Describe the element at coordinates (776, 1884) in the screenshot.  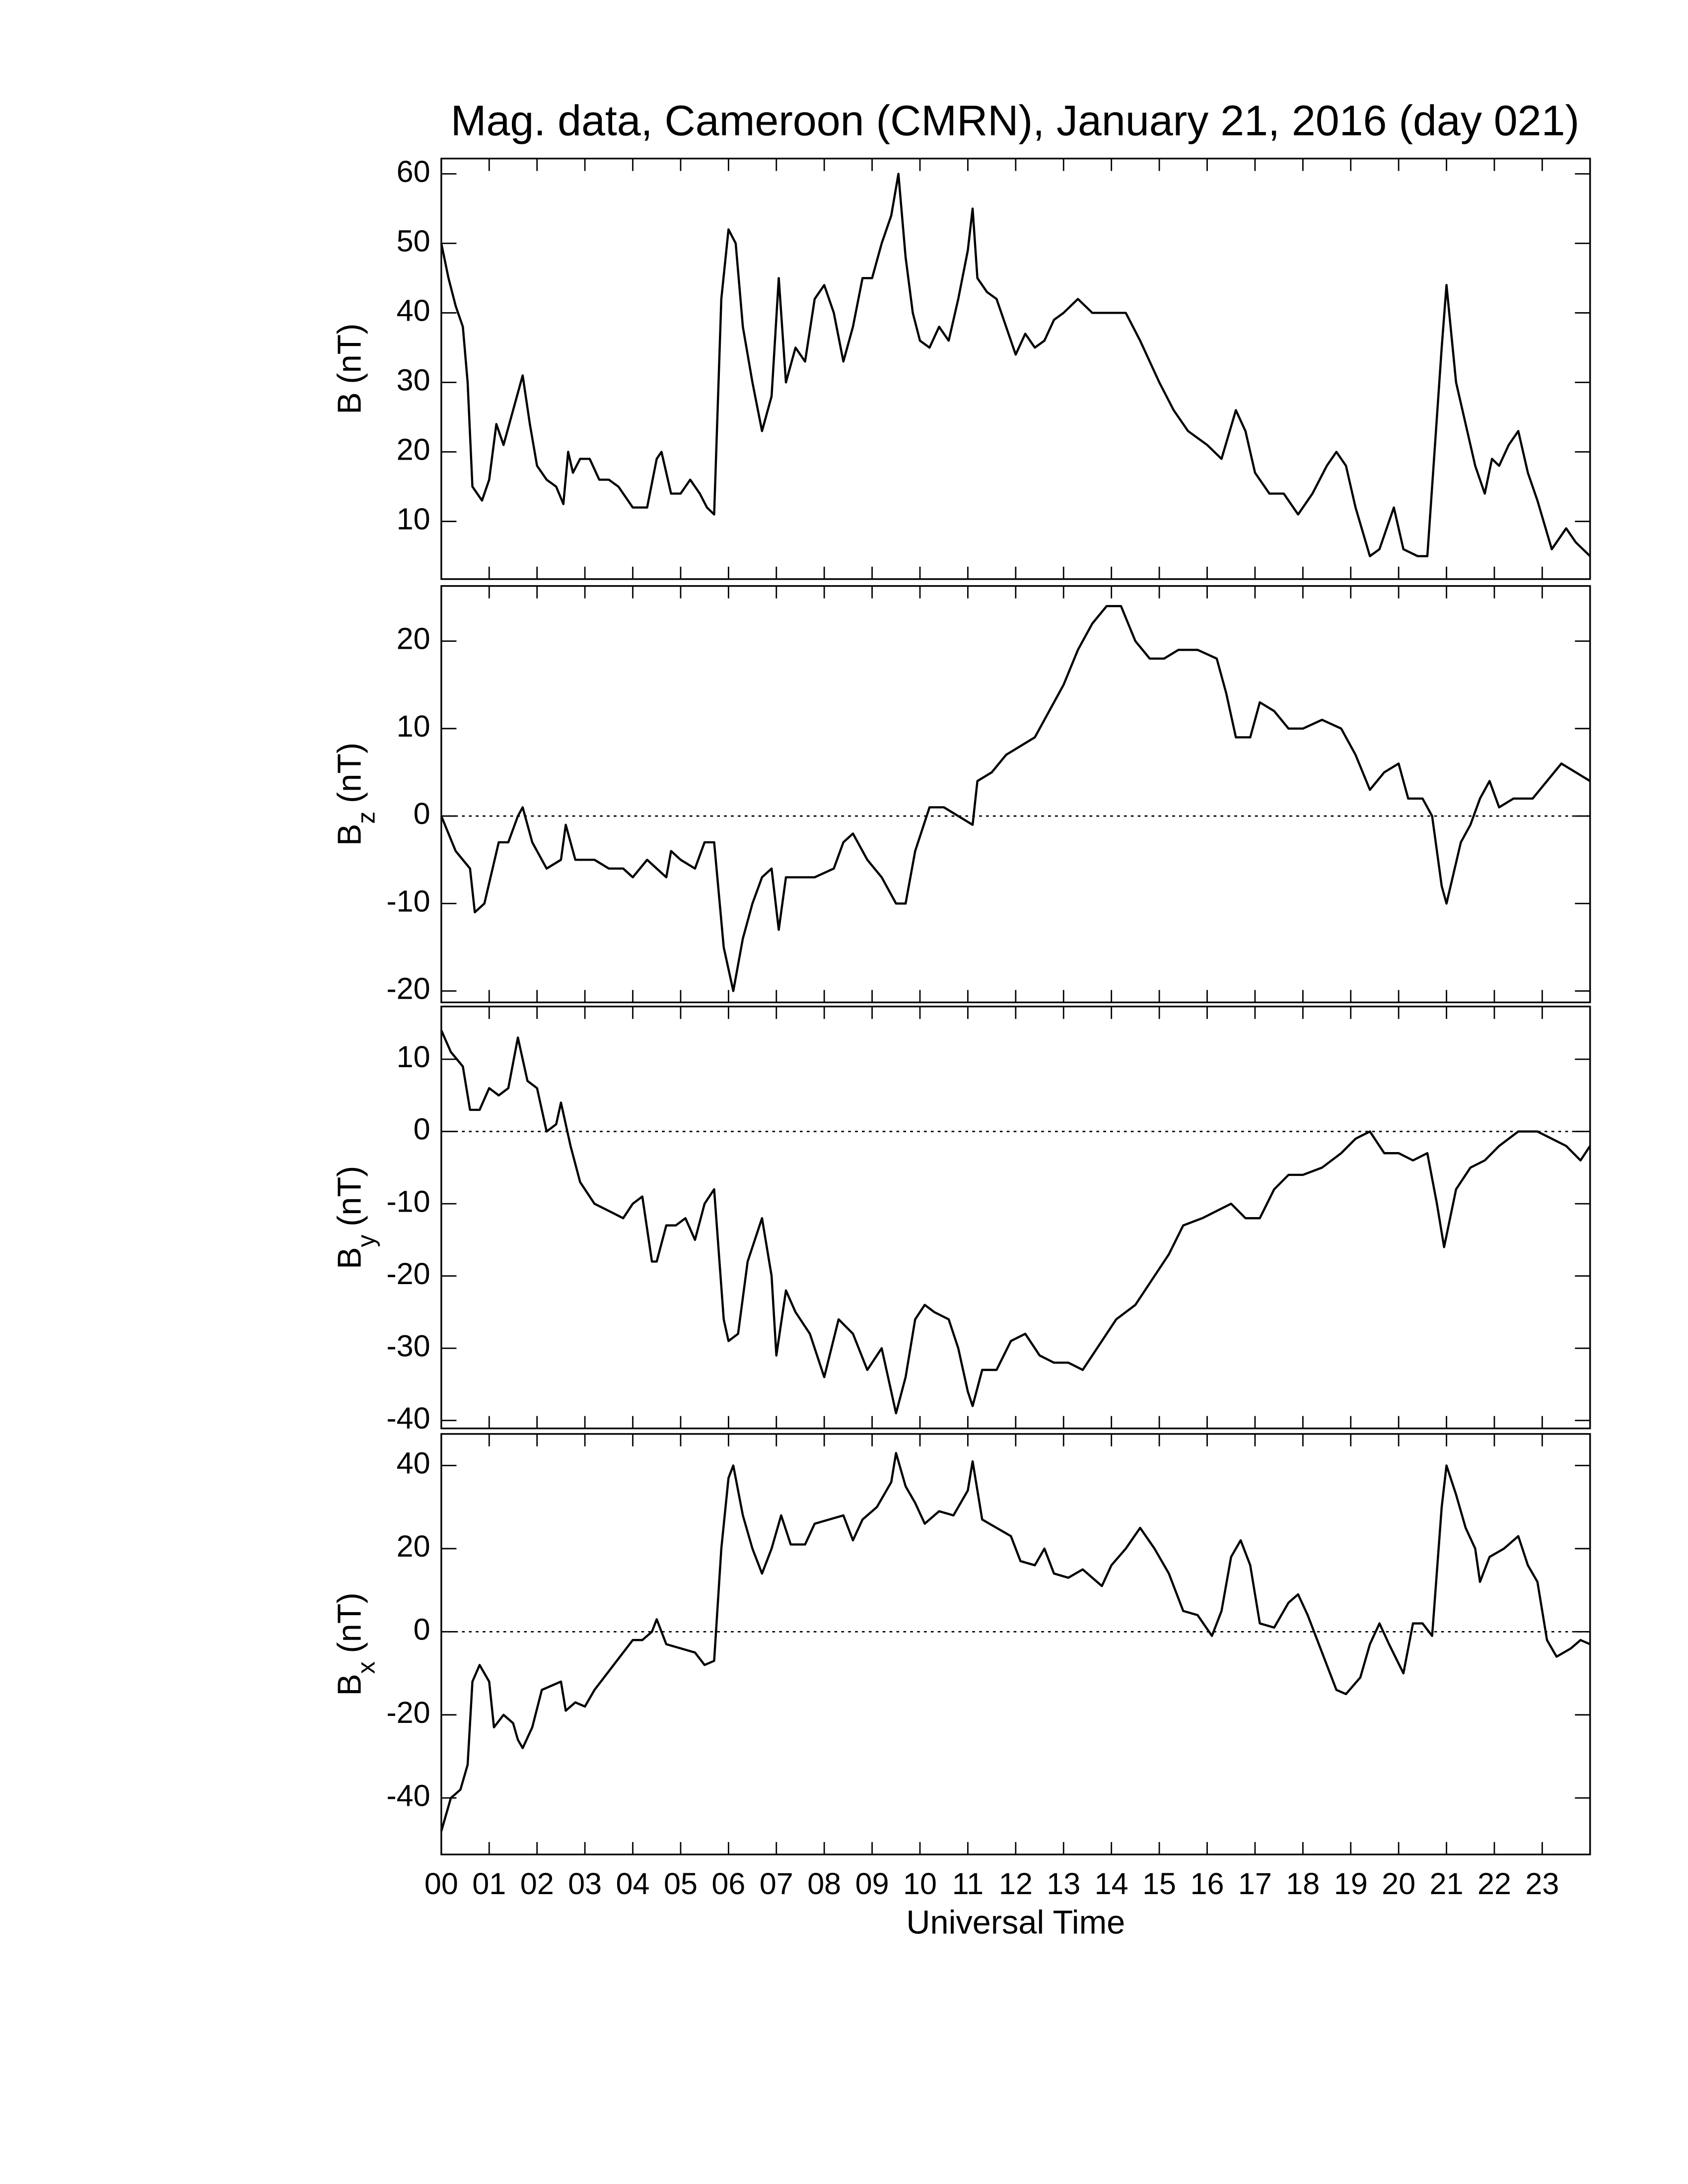
I see `x-tick-label: 07` at that location.